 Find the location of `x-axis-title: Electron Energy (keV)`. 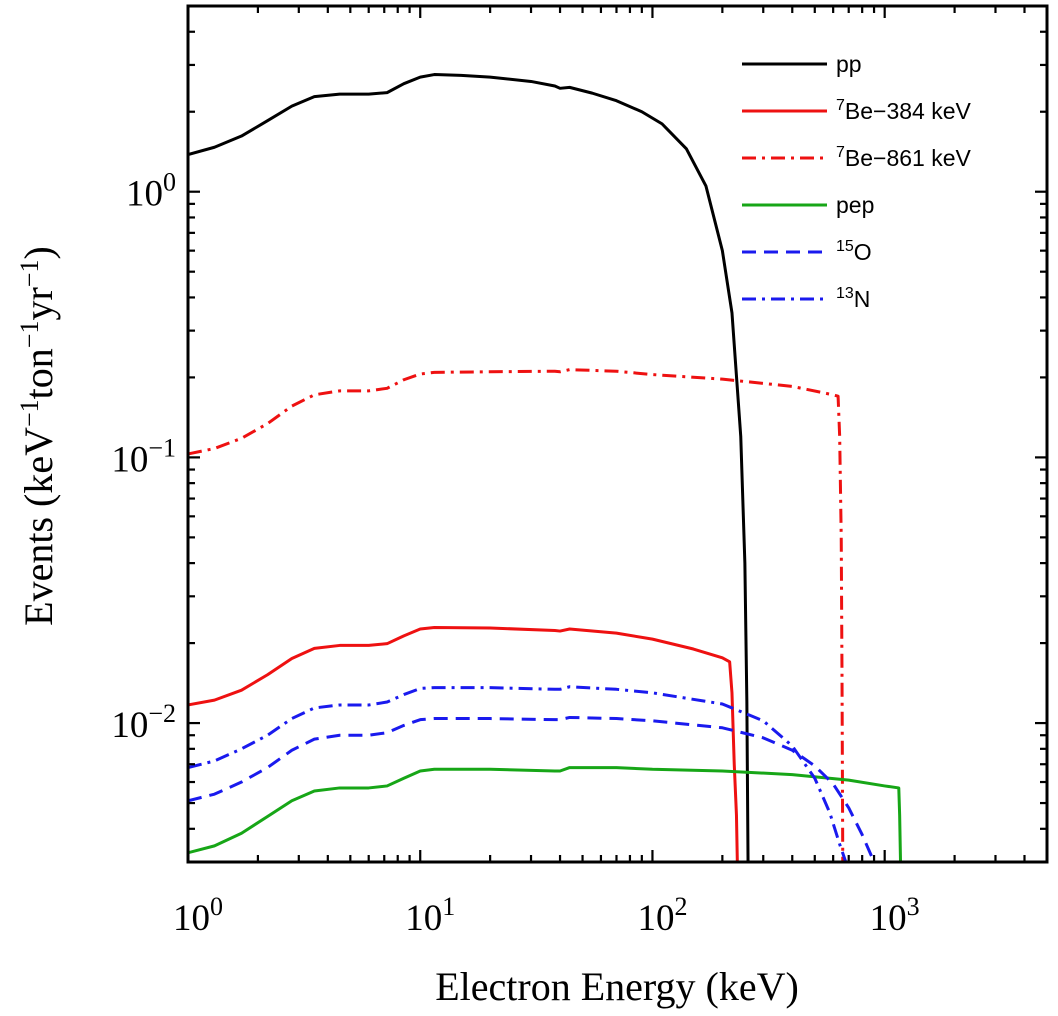

x-axis-title: Electron Energy (keV) is located at coordinates (617, 986).